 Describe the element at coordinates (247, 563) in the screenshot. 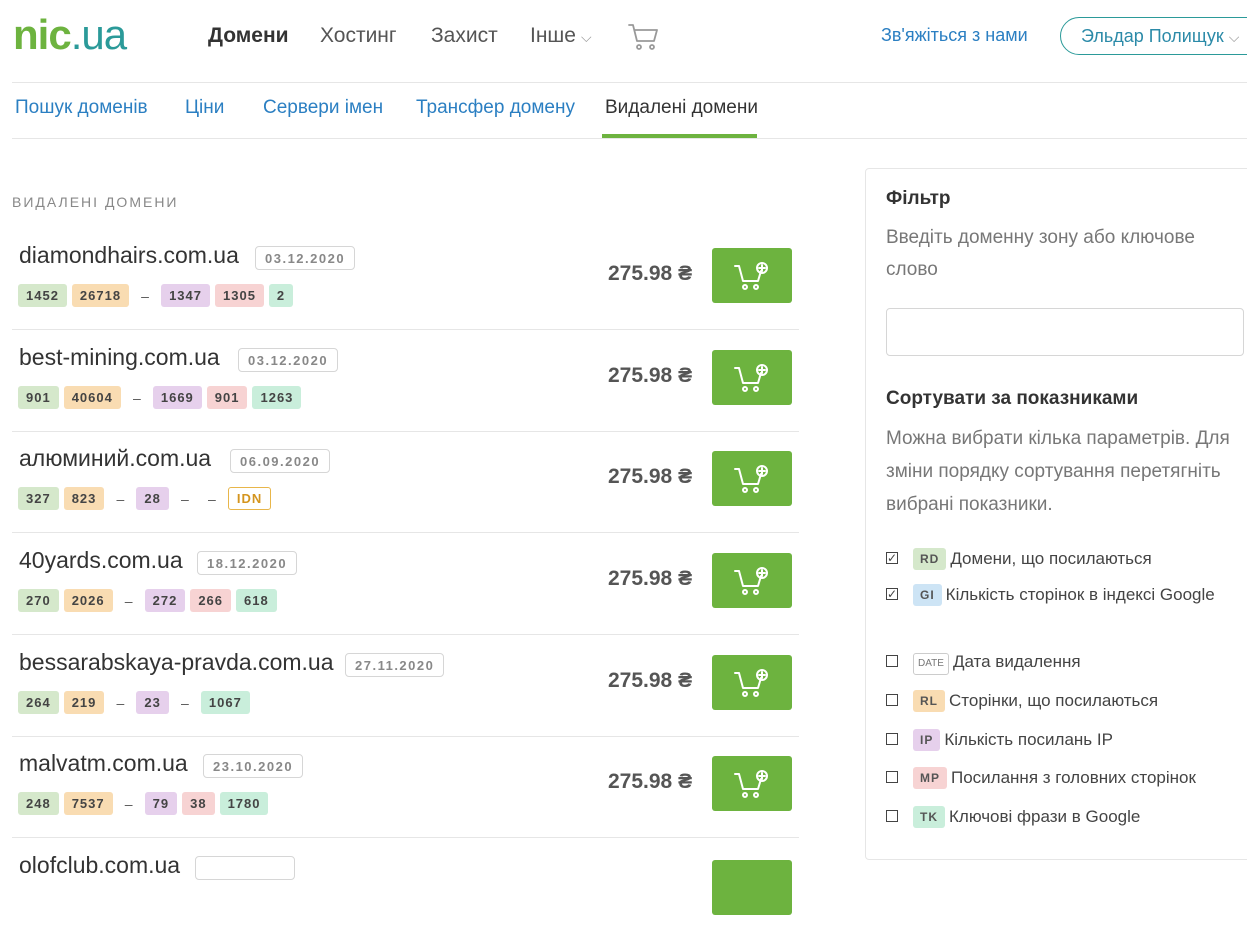

I see `deletion-date: 18.12.2020` at that location.